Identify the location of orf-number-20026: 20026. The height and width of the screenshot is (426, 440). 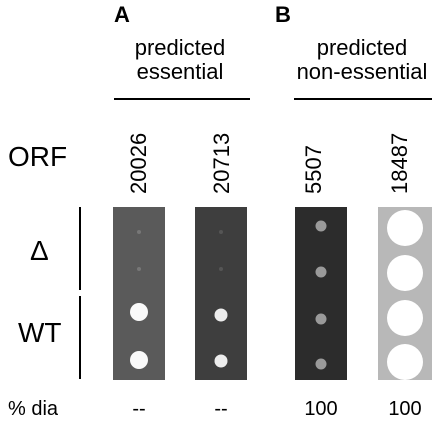
(138, 163).